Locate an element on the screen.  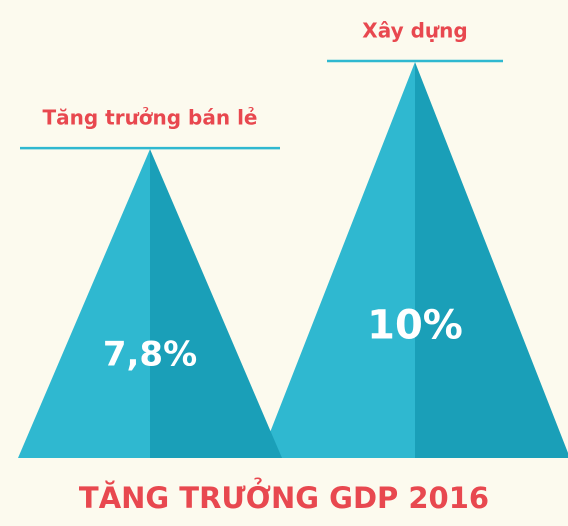
chart-title: TĂNG TRƯỞNG GDP 2016 is located at coordinates (284, 496).